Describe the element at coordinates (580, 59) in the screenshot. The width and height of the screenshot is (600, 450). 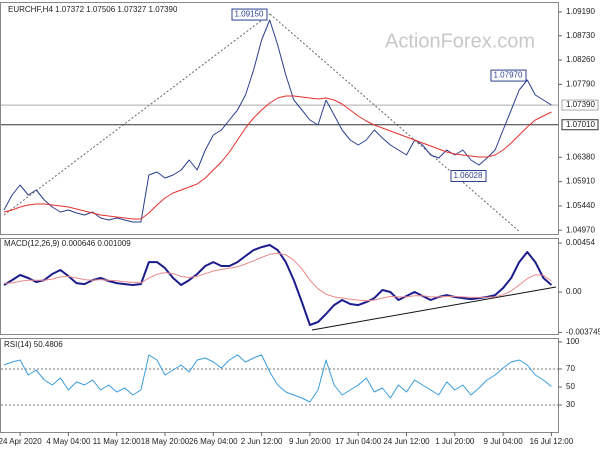
I see `y-tick-label: 1.08260` at that location.